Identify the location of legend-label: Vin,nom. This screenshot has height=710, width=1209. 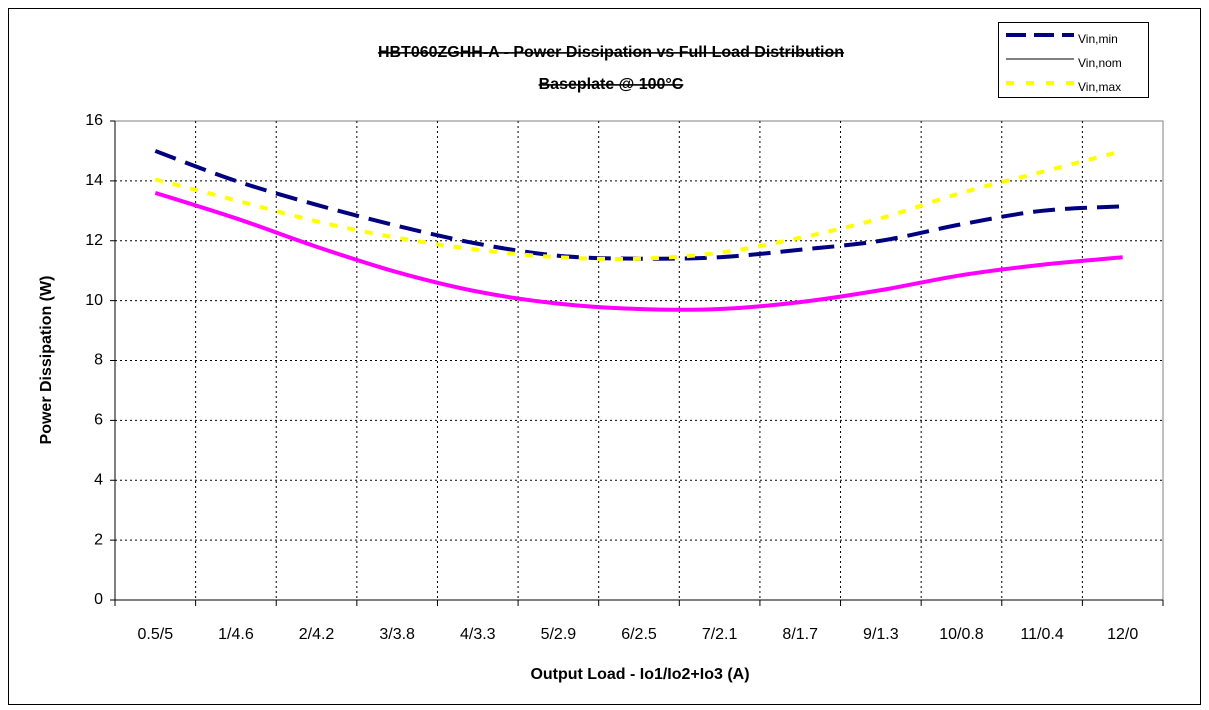
(1100, 63).